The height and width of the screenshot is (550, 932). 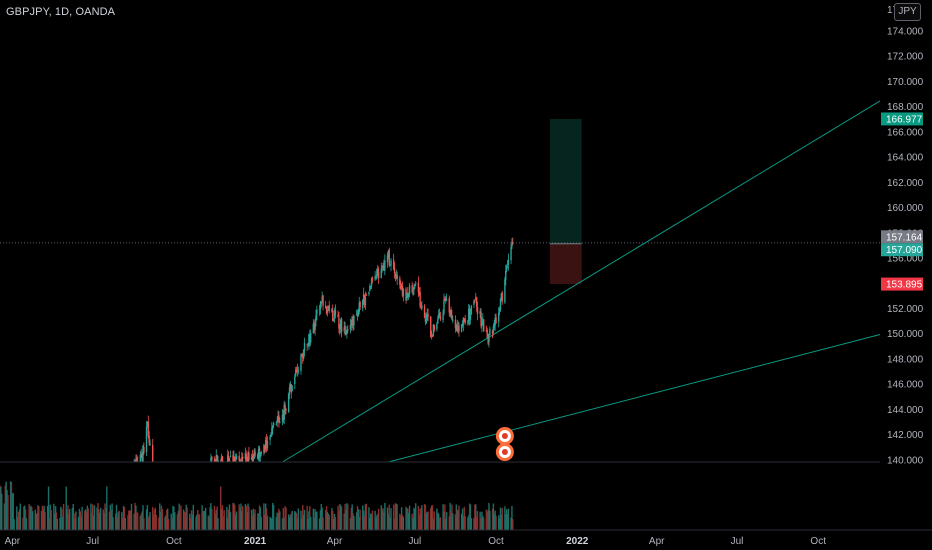 What do you see at coordinates (905, 57) in the screenshot?
I see `price-tick-label: 172.000` at bounding box center [905, 57].